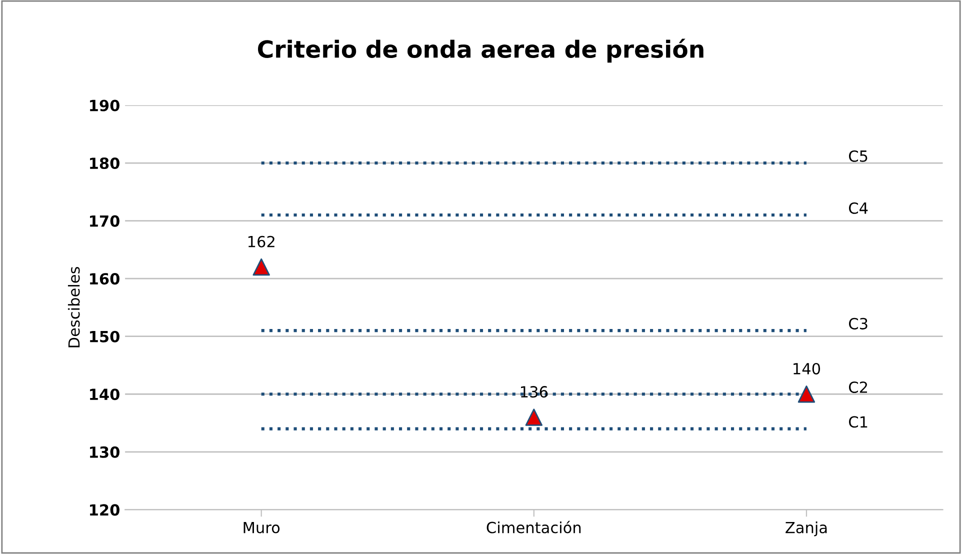  Describe the element at coordinates (74, 307) in the screenshot. I see `y-axis-title: Descibeles` at that location.